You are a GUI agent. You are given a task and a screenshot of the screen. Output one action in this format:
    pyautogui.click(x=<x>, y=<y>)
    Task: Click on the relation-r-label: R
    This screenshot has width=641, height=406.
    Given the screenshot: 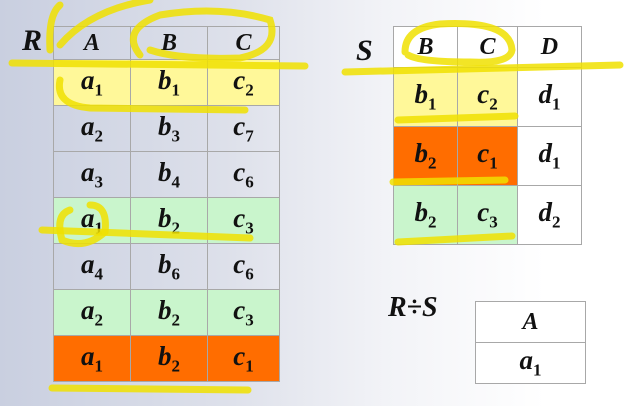 What is the action you would take?
    pyautogui.click(x=32, y=40)
    